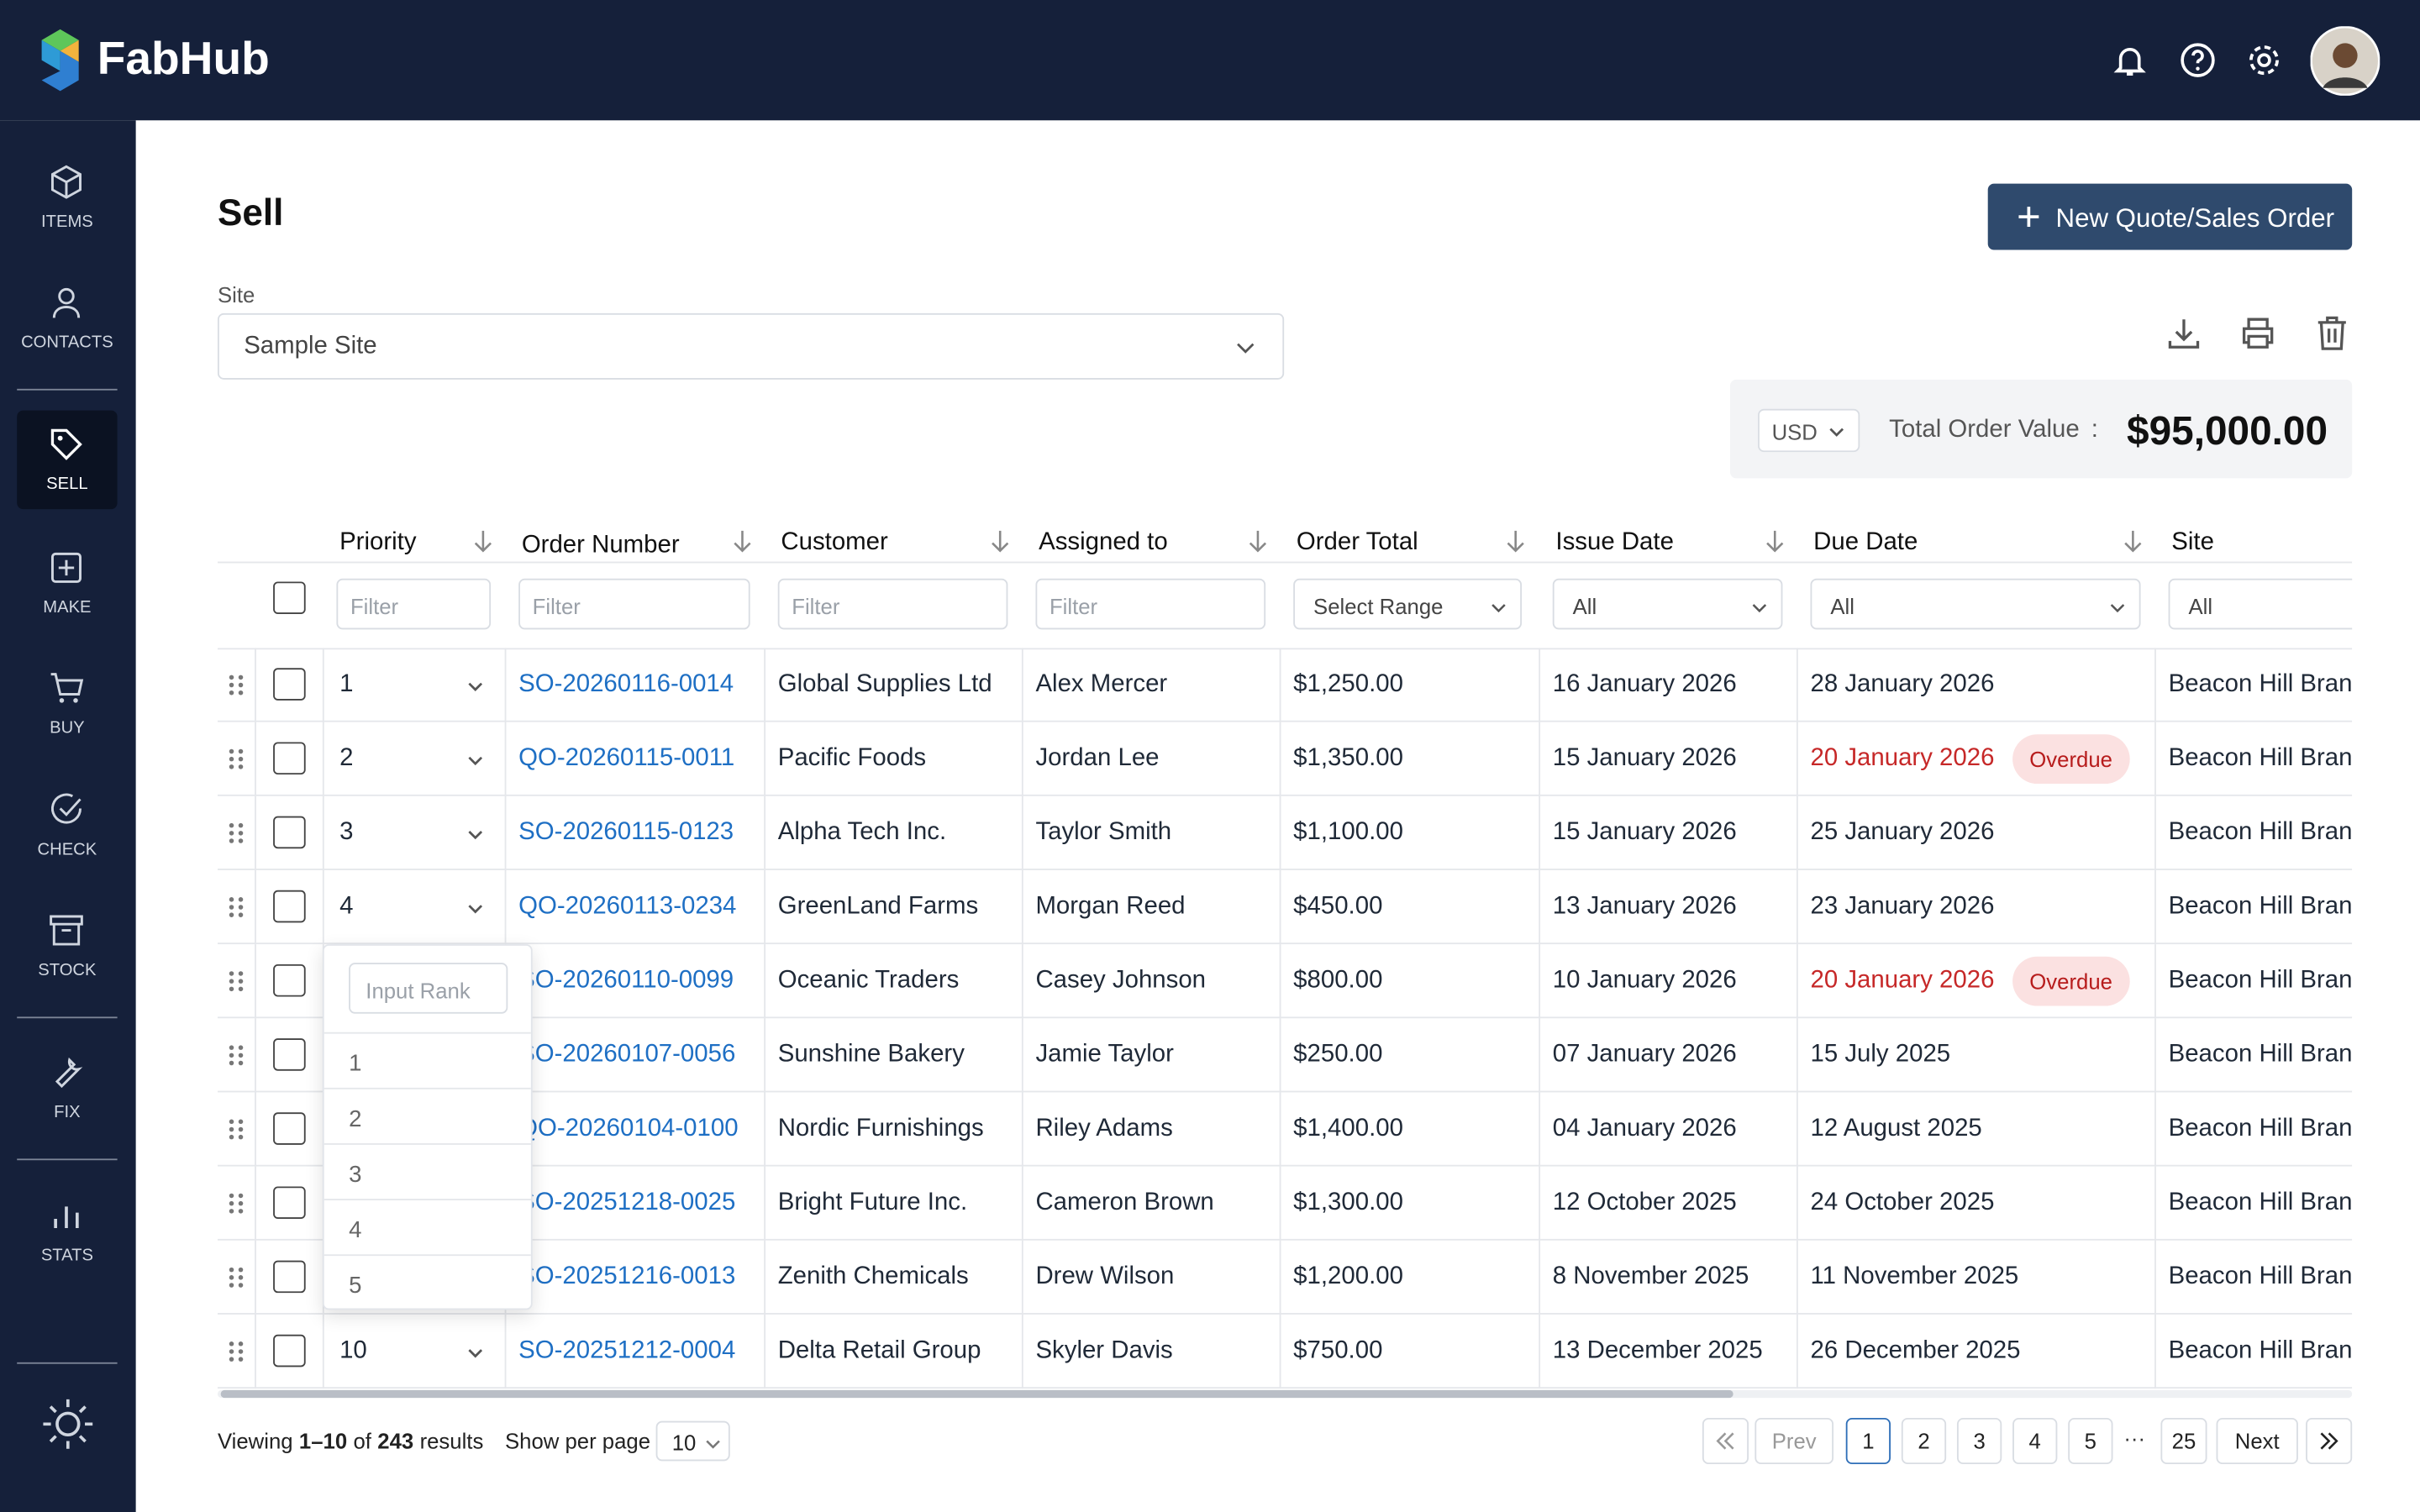 This screenshot has height=1512, width=2420. Describe the element at coordinates (378, 542) in the screenshot. I see `column-header: Priority` at that location.